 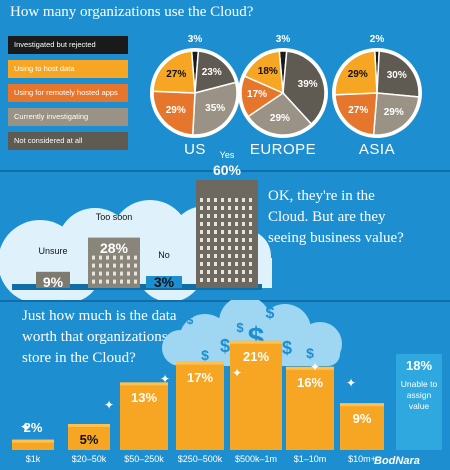 What do you see at coordinates (33, 459) in the screenshot?
I see `value-category-label: $1k` at bounding box center [33, 459].